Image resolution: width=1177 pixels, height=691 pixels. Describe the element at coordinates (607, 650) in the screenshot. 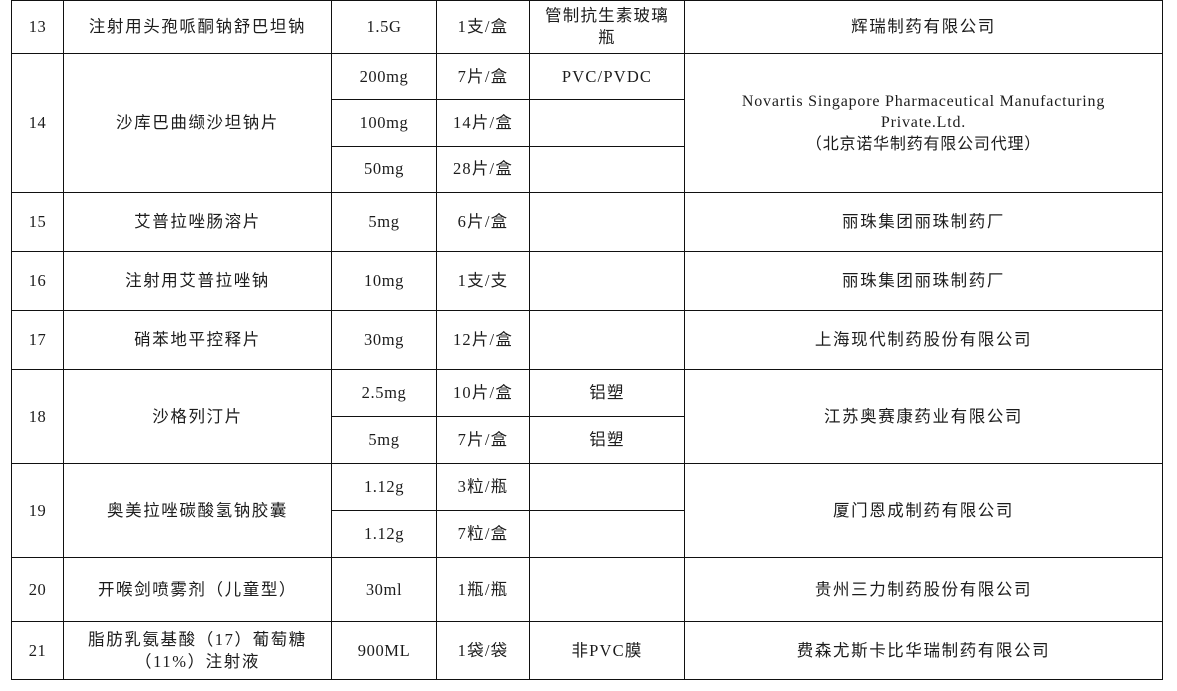

I see `cell-packaging-material: 非PVC膜` at that location.